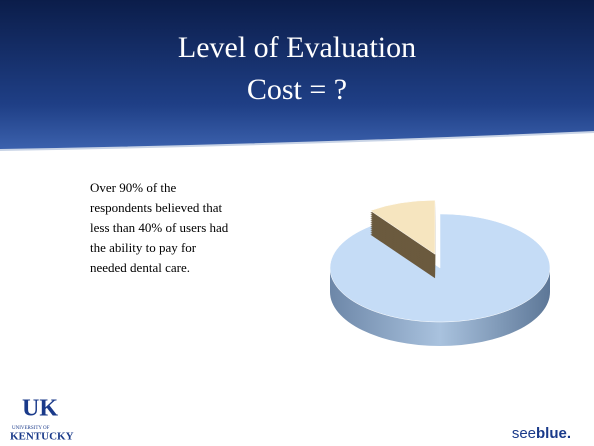  I want to click on logo-mark: UK, so click(40, 409).